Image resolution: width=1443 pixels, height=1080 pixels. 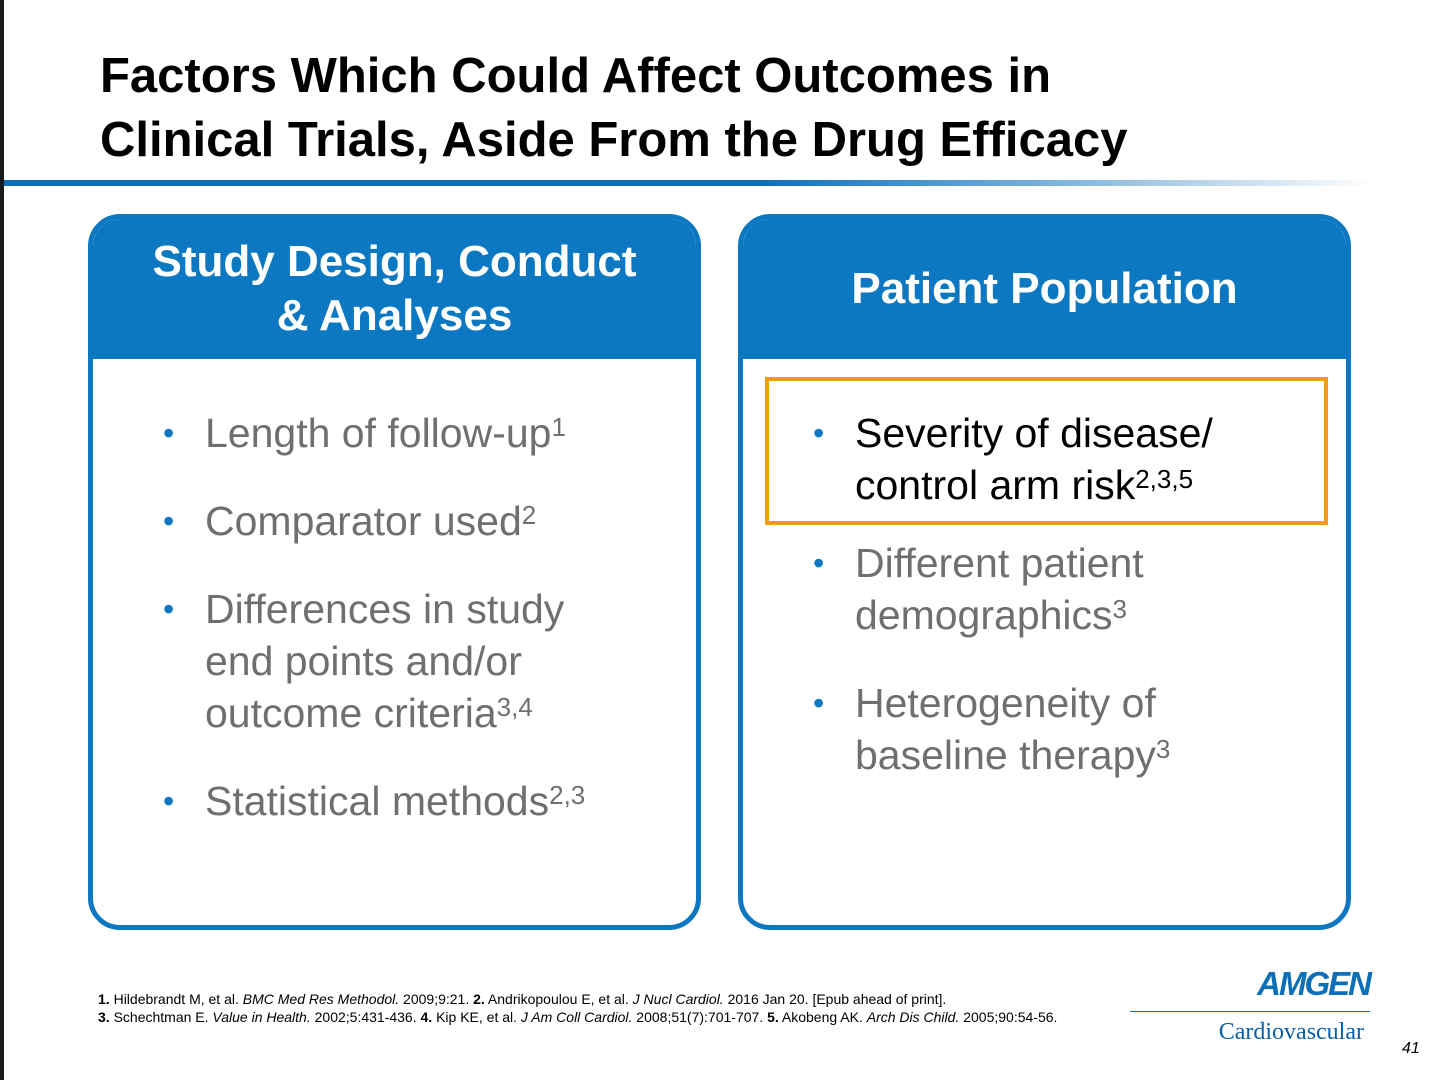 I want to click on study-design-heading-line-2: & Analyses, so click(x=394, y=315).